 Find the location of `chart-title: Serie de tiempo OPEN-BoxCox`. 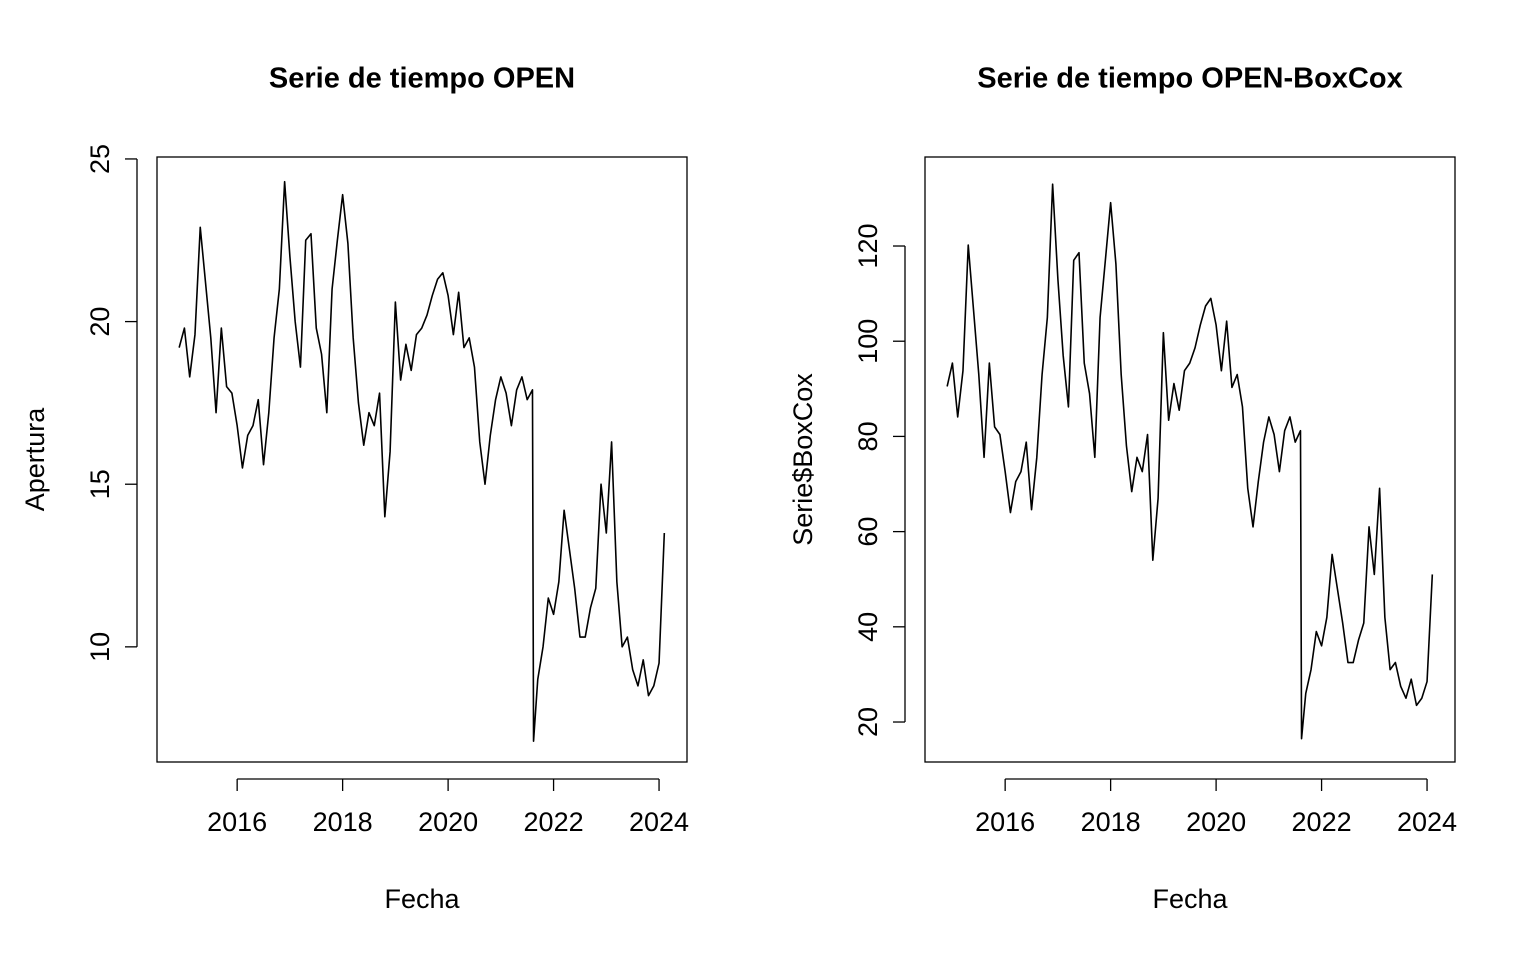

chart-title: Serie de tiempo OPEN-BoxCox is located at coordinates (1189, 79).